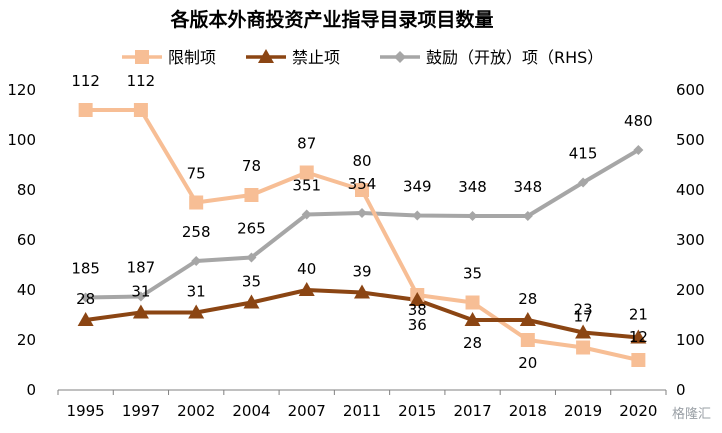 The image size is (722, 433). I want to click on right-tick-label: 300, so click(690, 240).